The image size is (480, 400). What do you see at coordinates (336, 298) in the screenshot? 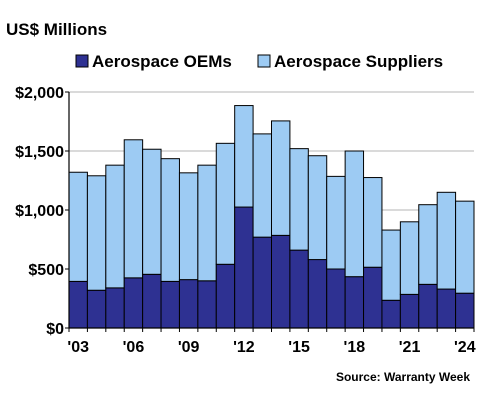
I see `bar-oem-2017` at bounding box center [336, 298].